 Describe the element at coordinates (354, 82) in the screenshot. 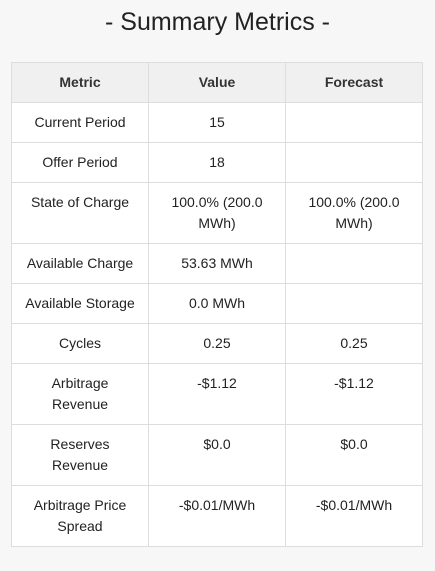

I see `column-header: Forecast` at that location.